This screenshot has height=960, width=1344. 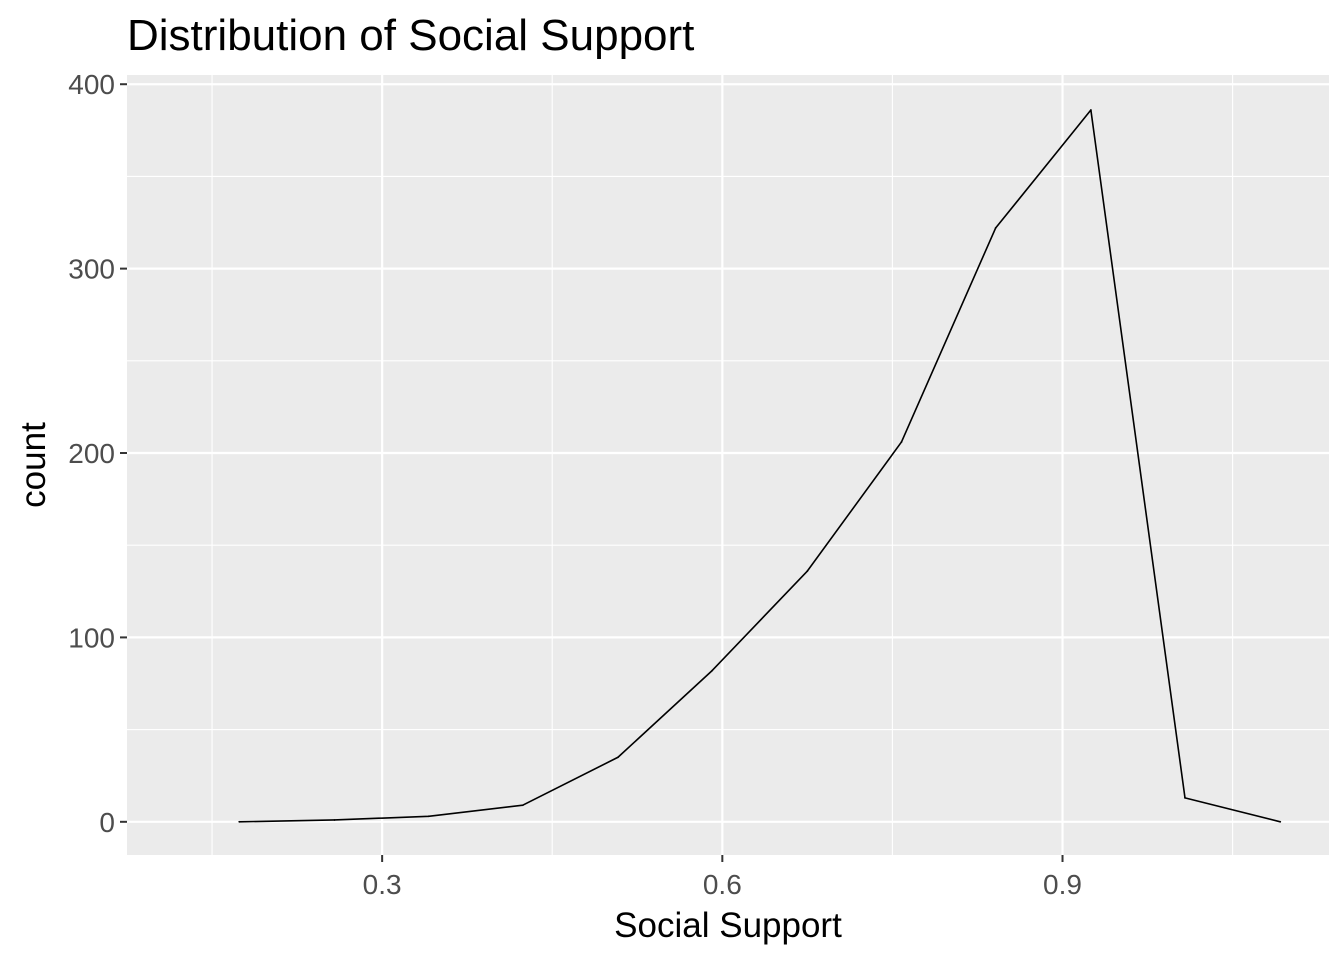 What do you see at coordinates (91, 269) in the screenshot?
I see `y-tick-label: 300` at bounding box center [91, 269].